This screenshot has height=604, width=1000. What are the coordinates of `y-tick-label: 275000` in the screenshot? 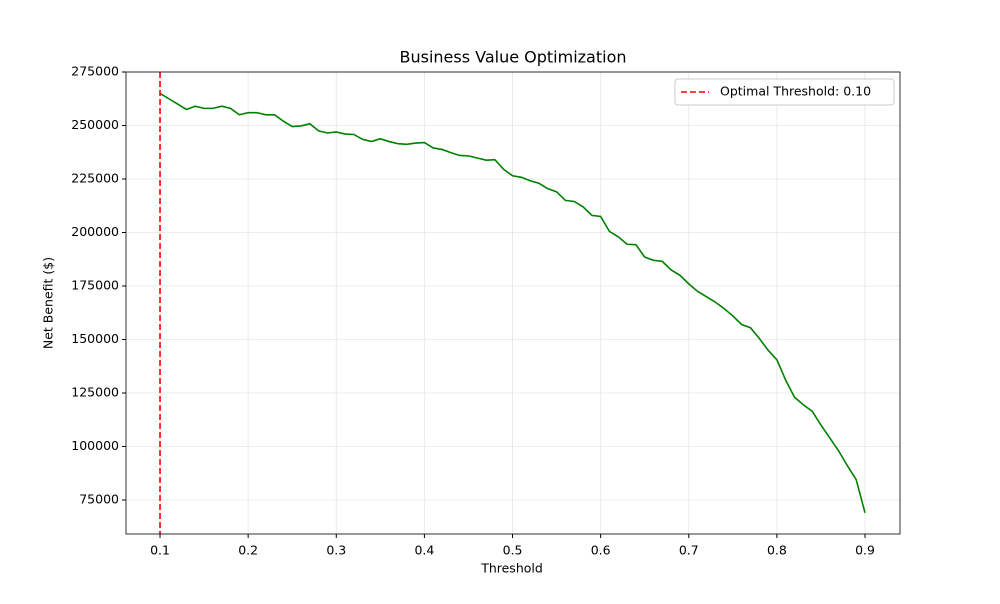 It's located at (95, 71).